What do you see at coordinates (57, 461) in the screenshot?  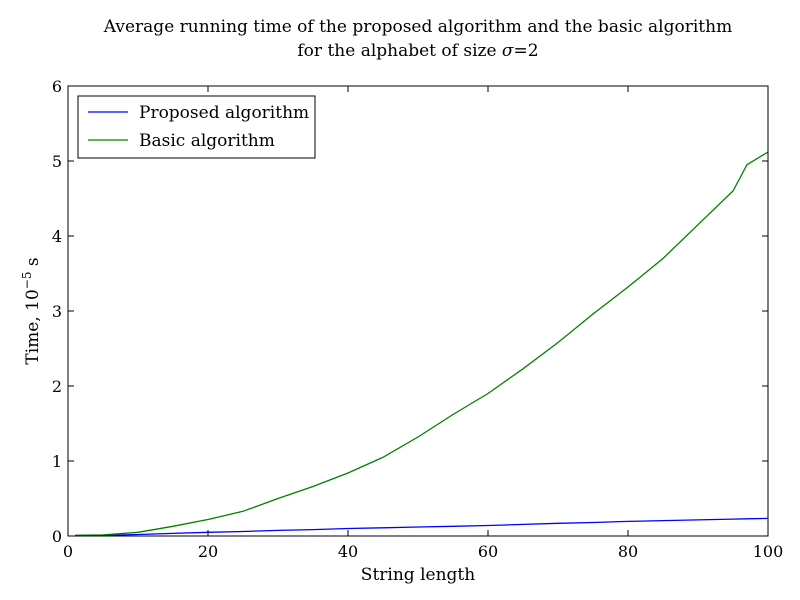 I see `y-tick-label: 1` at bounding box center [57, 461].